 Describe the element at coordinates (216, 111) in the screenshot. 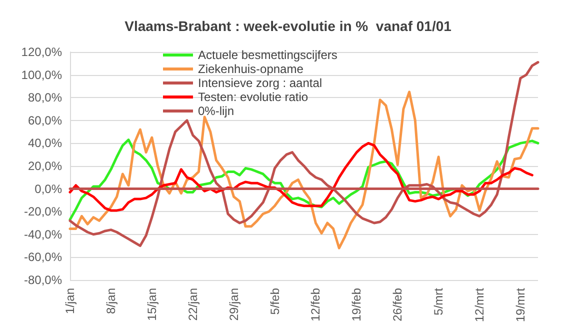

I see `legend-label: 0%-lijn` at that location.